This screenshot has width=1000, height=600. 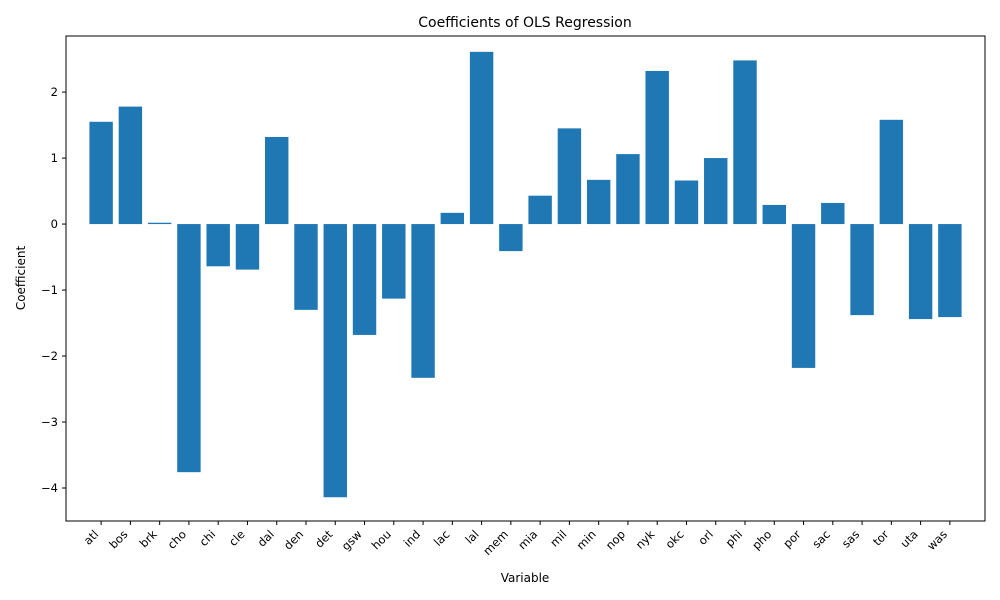 What do you see at coordinates (471, 536) in the screenshot?
I see `x-tick-label-lal: lal` at bounding box center [471, 536].